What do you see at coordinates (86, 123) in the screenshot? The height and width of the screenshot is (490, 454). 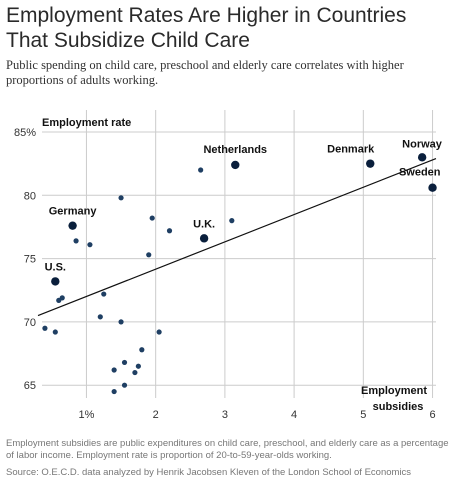 I see `y-axis-label: Employment rate` at bounding box center [86, 123].